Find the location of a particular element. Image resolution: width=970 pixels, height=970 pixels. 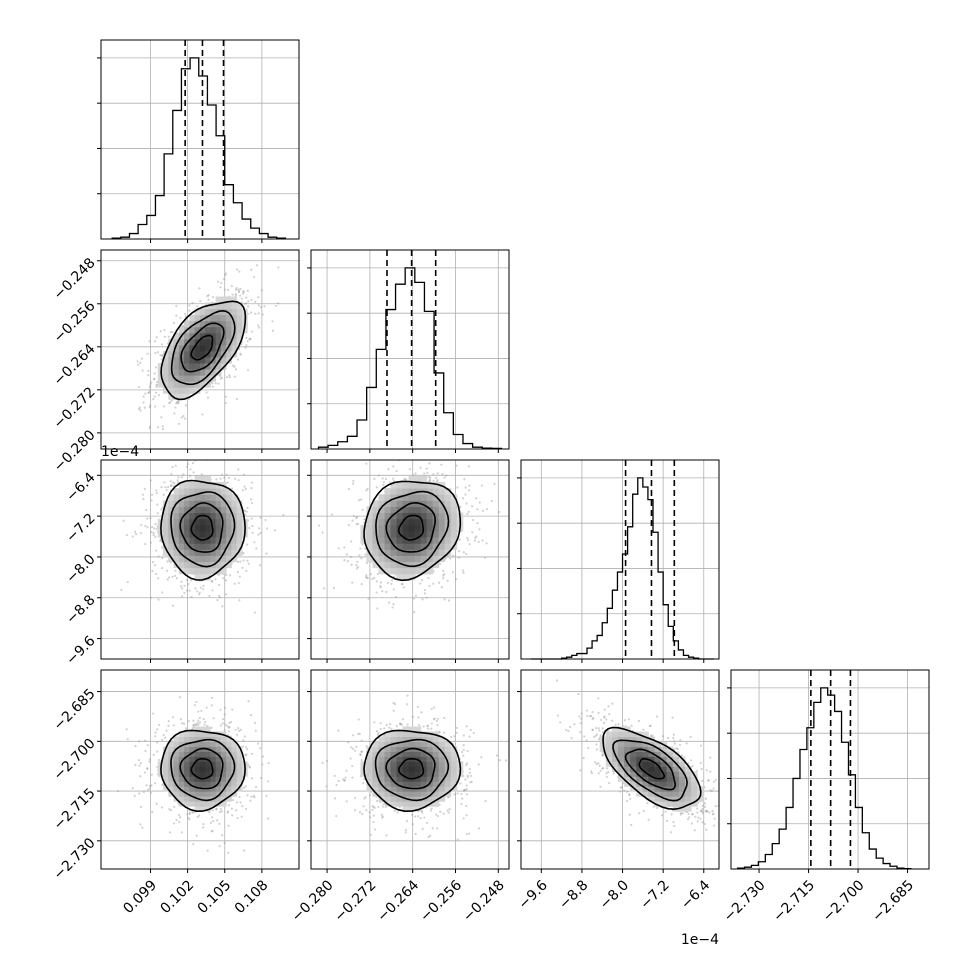

y-tick-label: −9.6 is located at coordinates (80, 650).